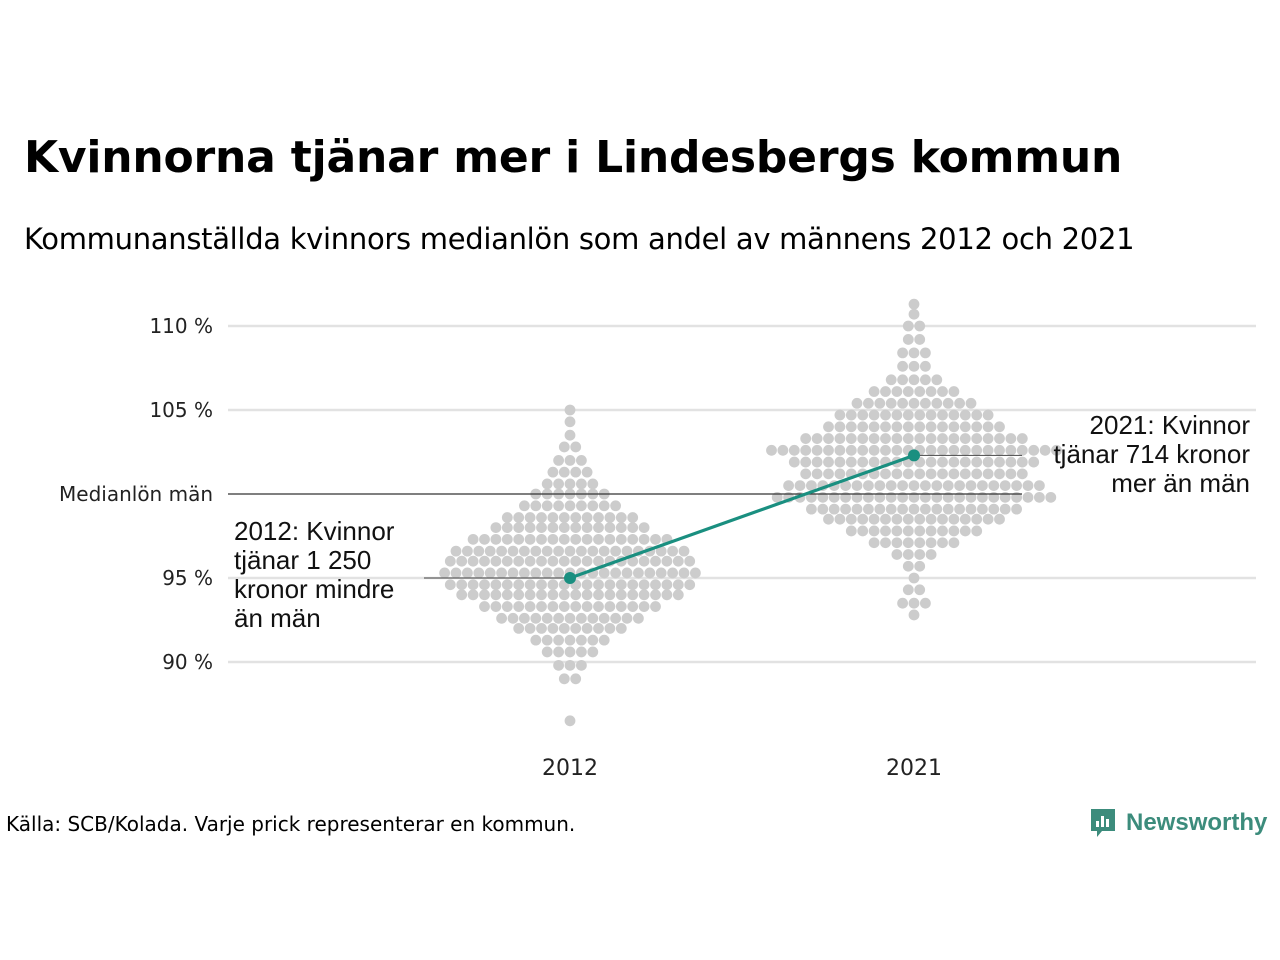 This screenshot has height=960, width=1280. I want to click on annotation-text: mer än män, so click(1180, 483).